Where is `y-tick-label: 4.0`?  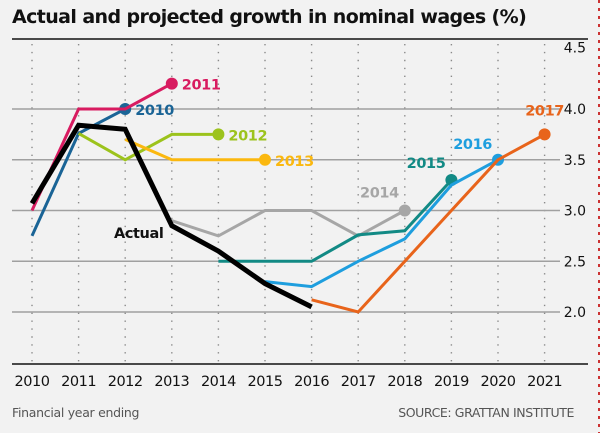
y-tick-label: 4.0 is located at coordinates (575, 110).